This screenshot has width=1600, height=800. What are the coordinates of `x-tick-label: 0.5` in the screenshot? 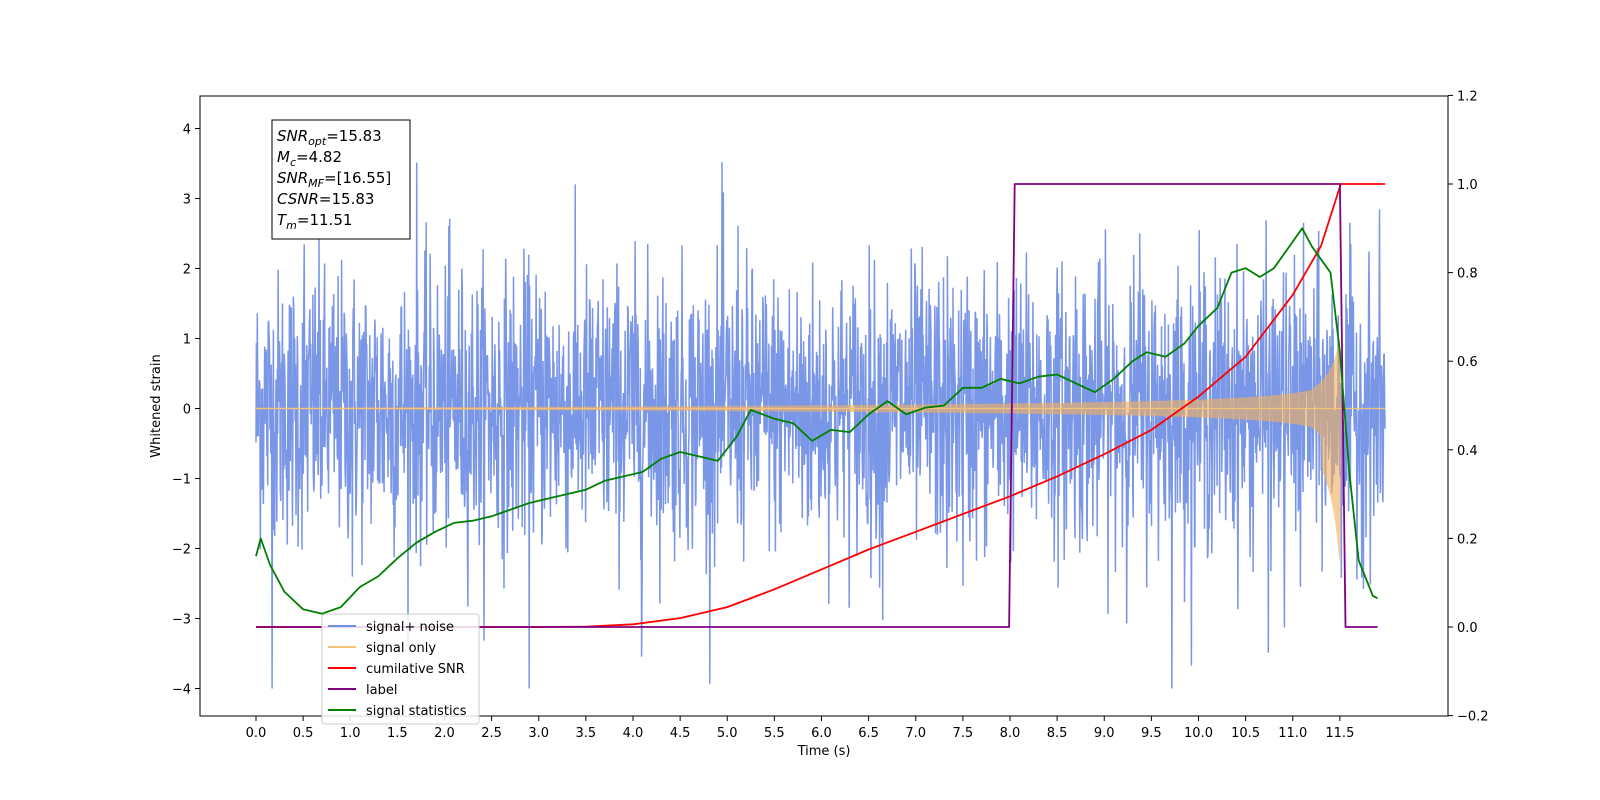 It's located at (303, 733).